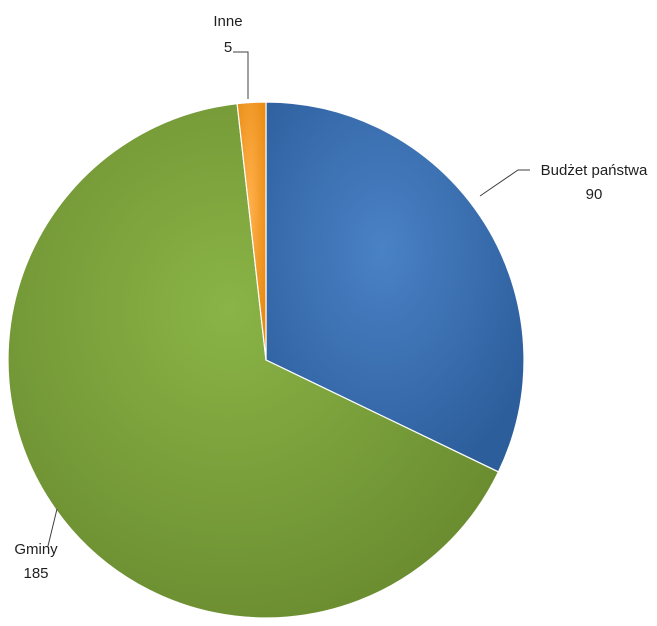  I want to click on leader-line-gminy, so click(52, 527).